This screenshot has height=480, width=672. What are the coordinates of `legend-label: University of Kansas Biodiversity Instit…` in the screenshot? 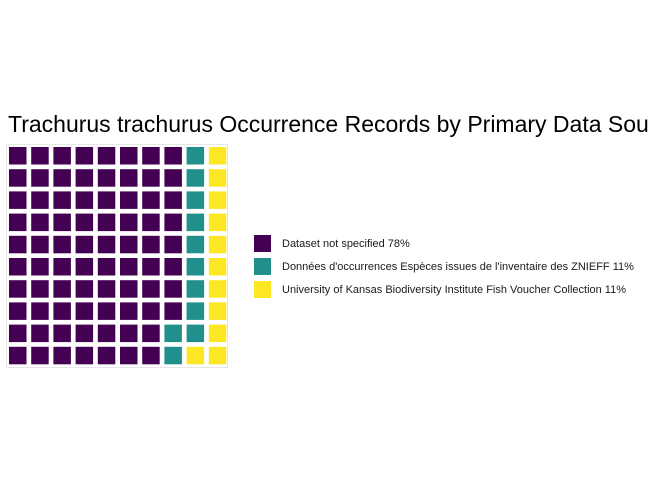 It's located at (454, 289).